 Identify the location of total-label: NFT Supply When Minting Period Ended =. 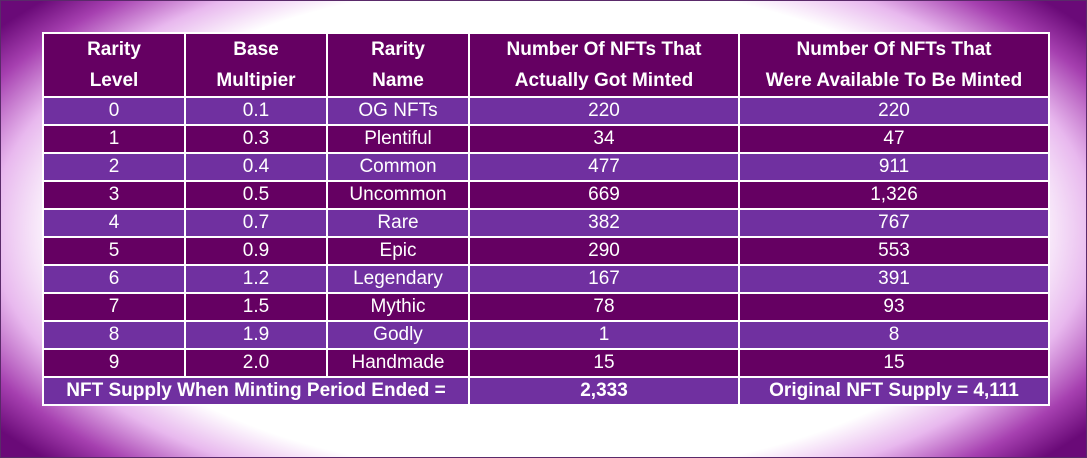
(256, 391).